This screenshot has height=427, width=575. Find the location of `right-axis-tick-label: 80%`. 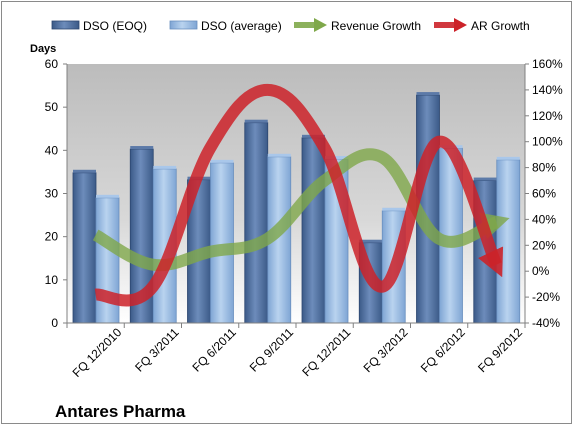

right-axis-tick-label: 80% is located at coordinates (544, 168).